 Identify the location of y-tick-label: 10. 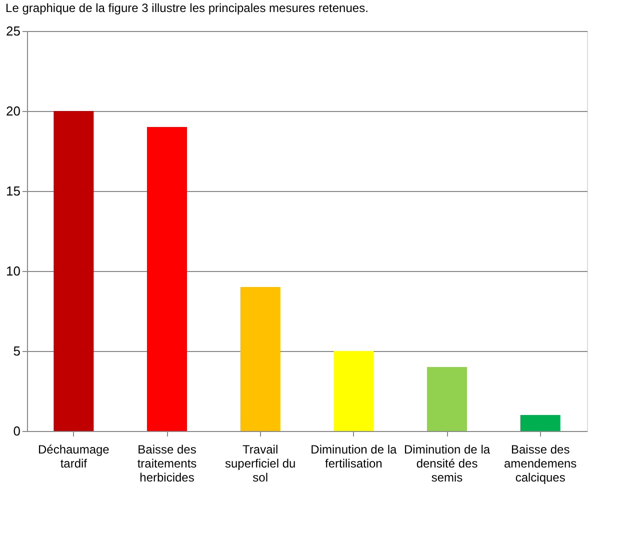
(13, 271).